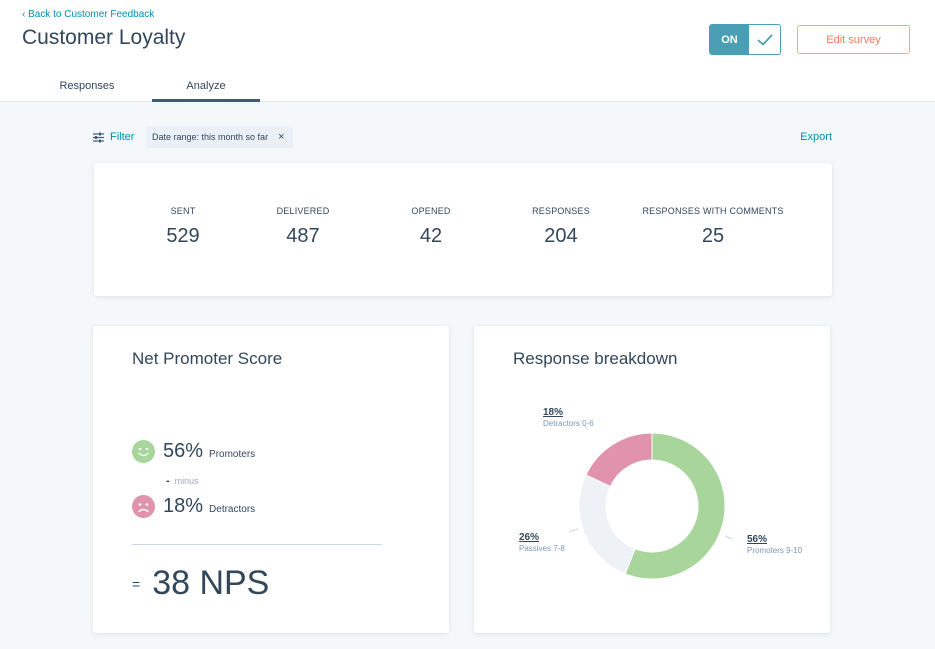  What do you see at coordinates (713, 211) in the screenshot?
I see `stat-label: RESPONSES WITH COMMENTS` at bounding box center [713, 211].